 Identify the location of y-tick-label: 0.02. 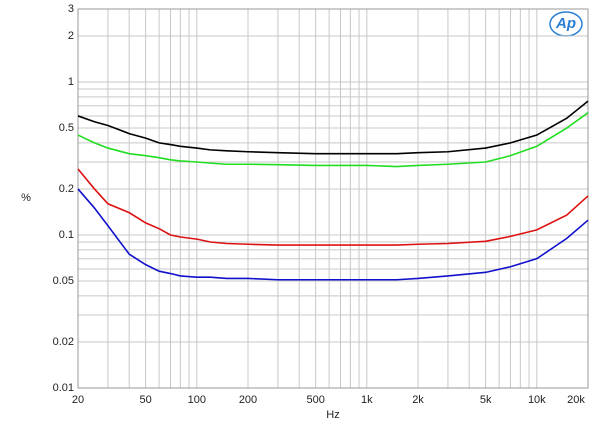
(63, 342).